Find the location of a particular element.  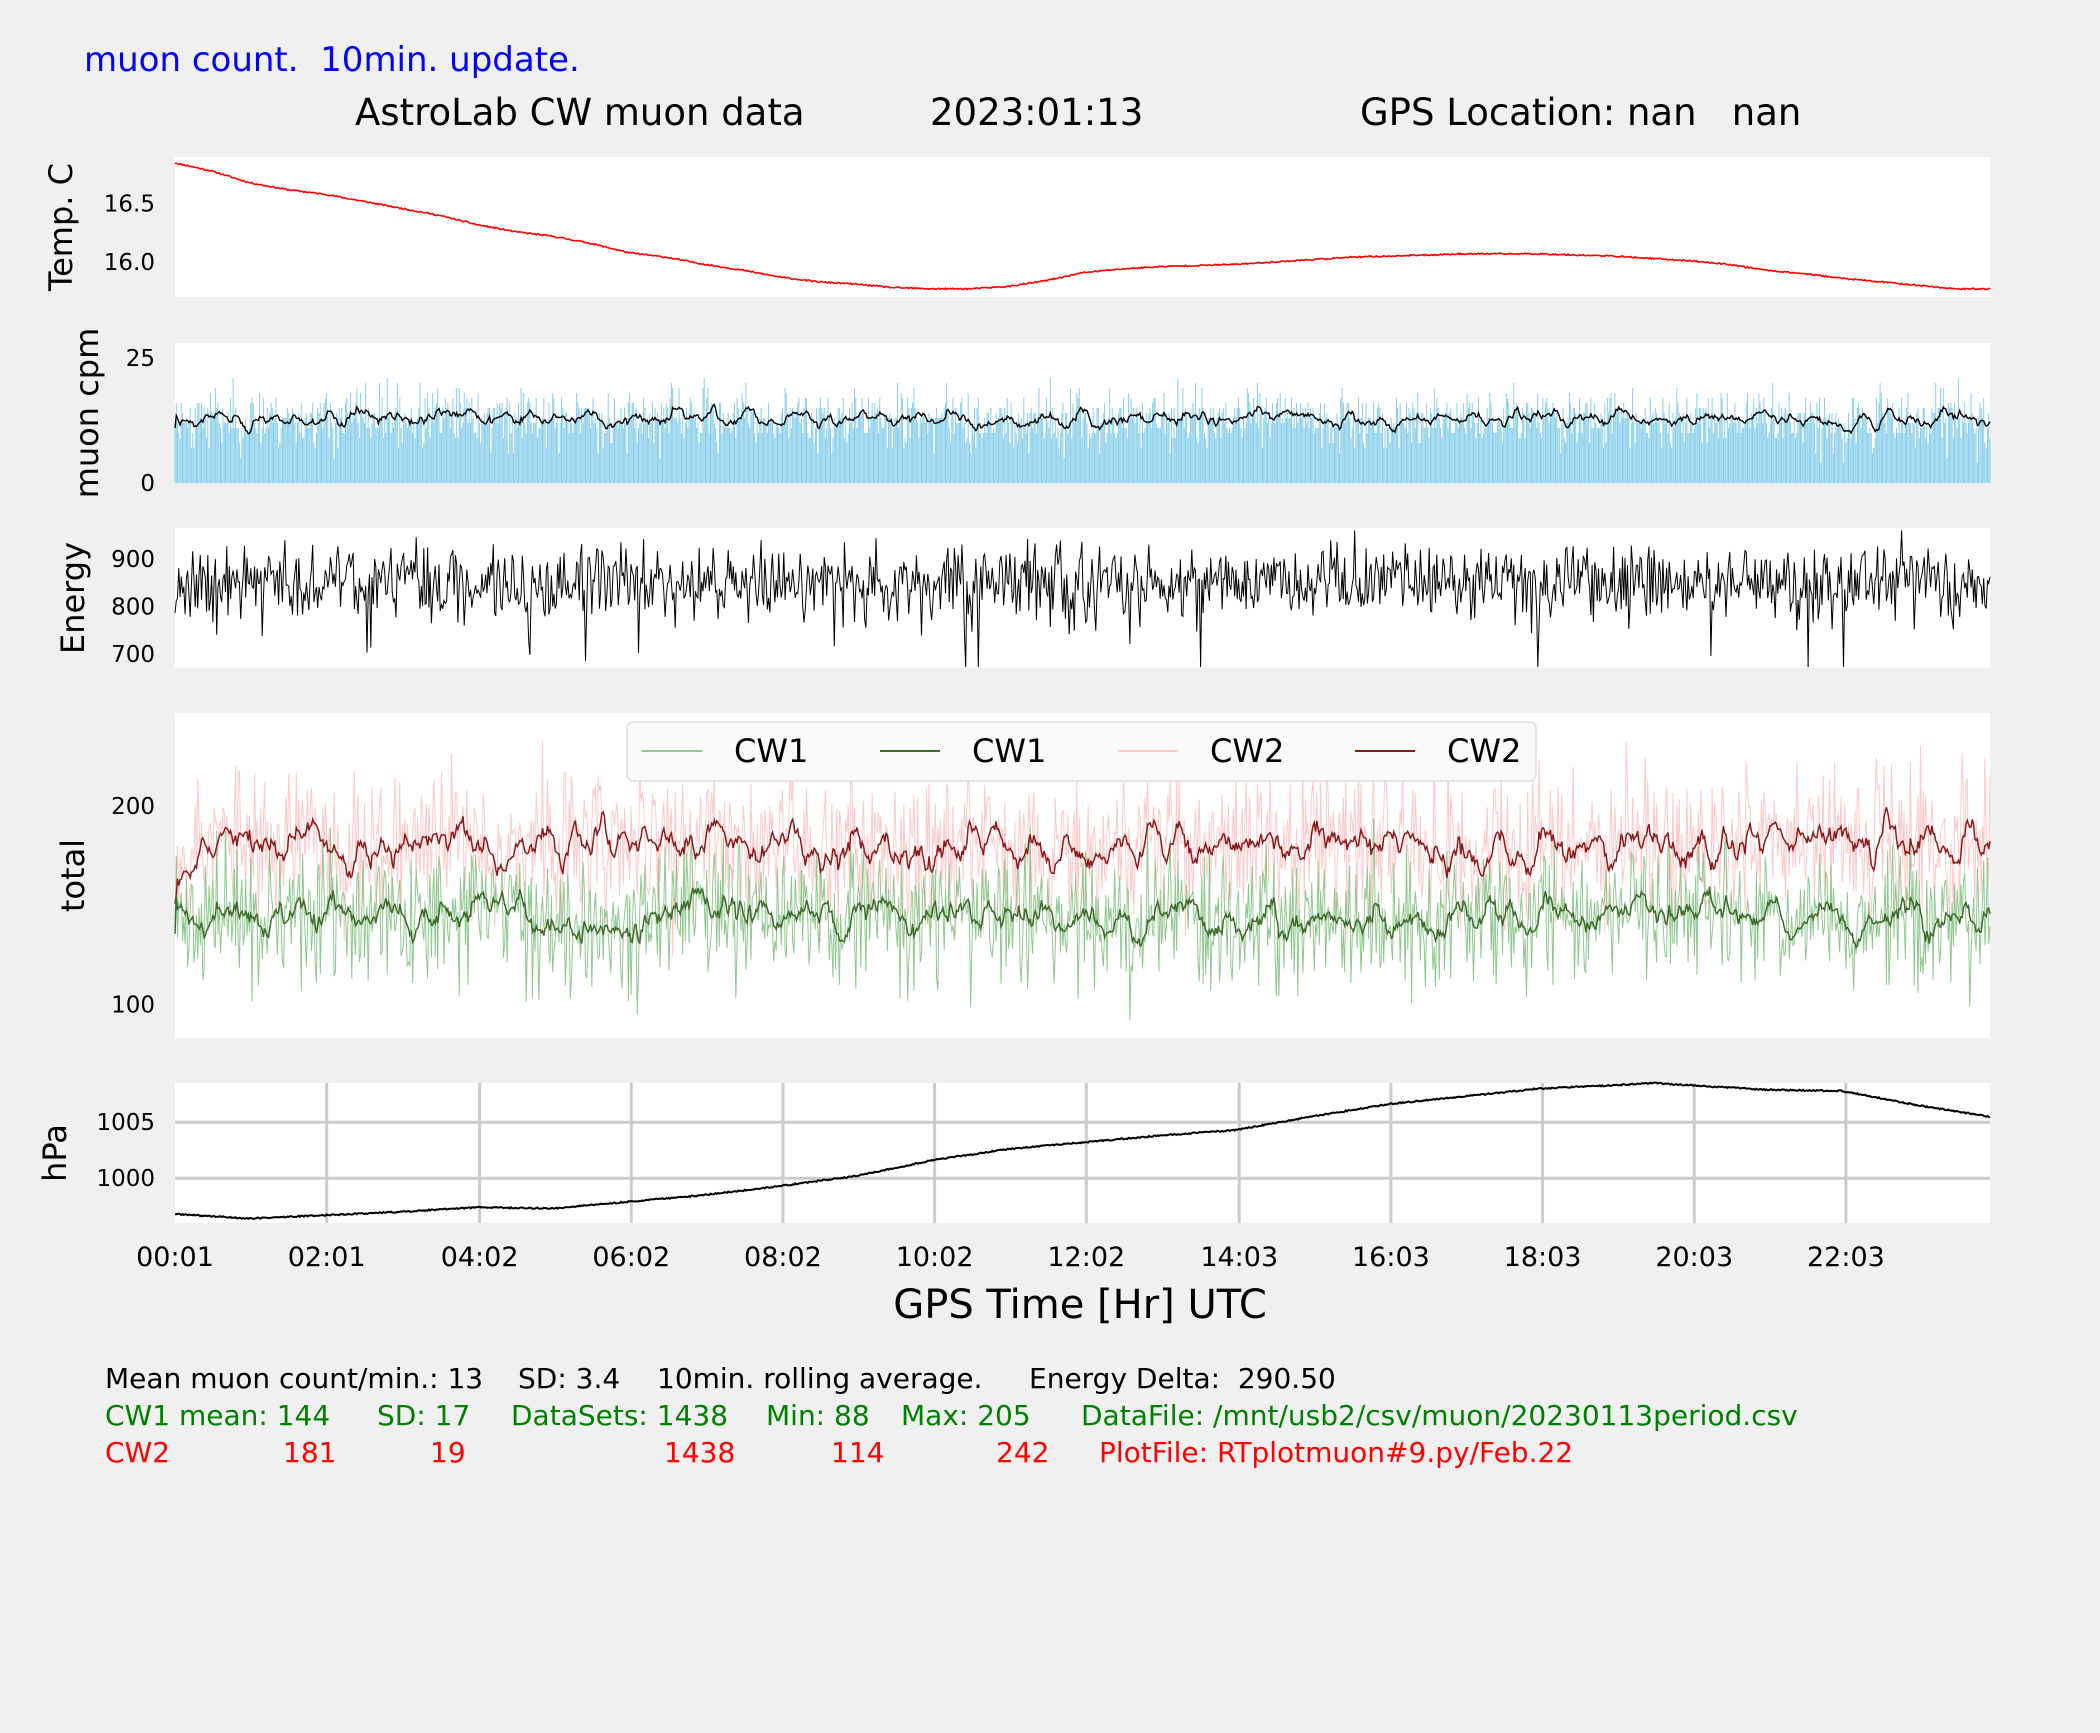

temp-series-line is located at coordinates (1082, 226).